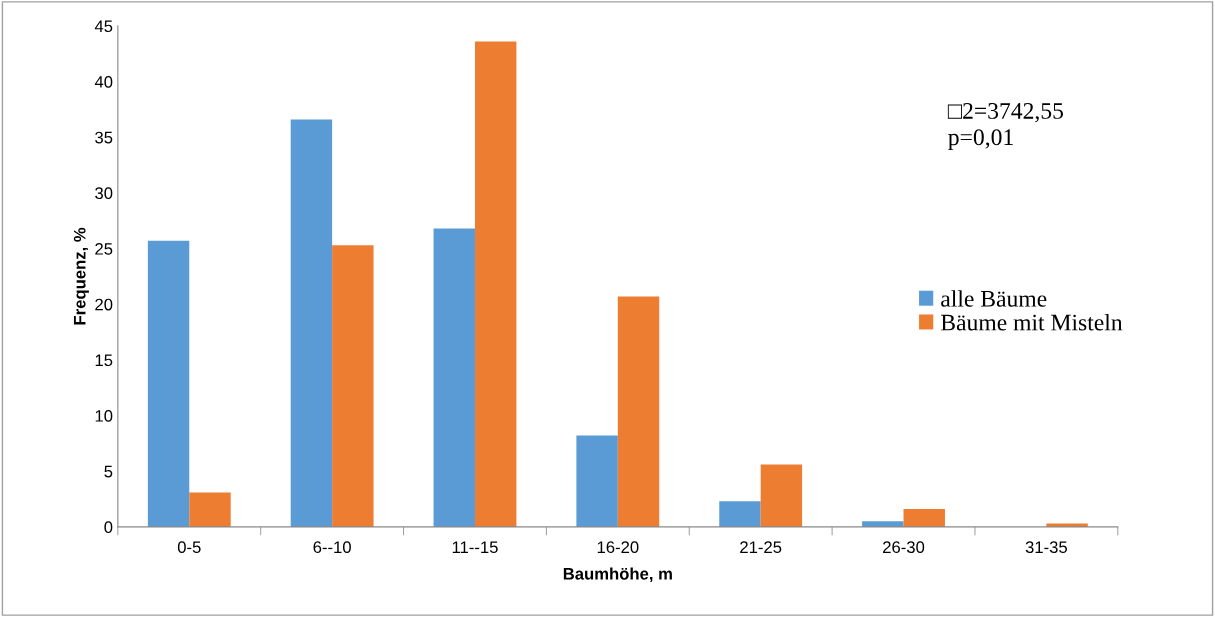 The width and height of the screenshot is (1215, 617). What do you see at coordinates (761, 547) in the screenshot?
I see `x-tick-label: 21-25` at bounding box center [761, 547].